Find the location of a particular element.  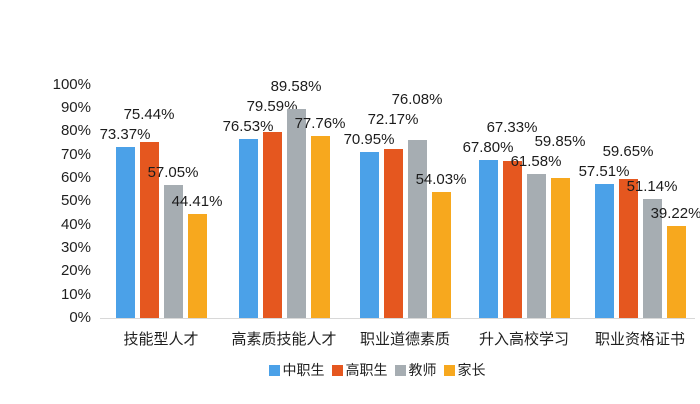

category-label: 技能型人才 is located at coordinates (161, 339).